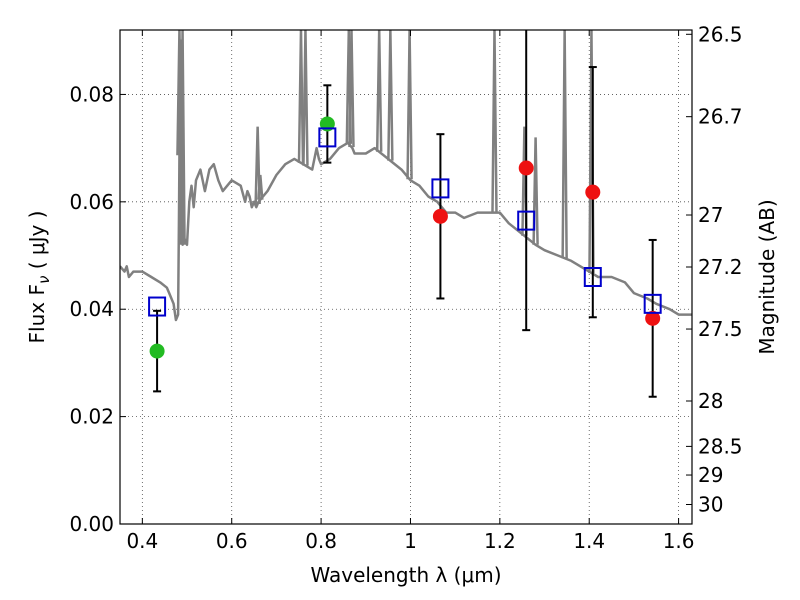 The width and height of the screenshot is (800, 600). Describe the element at coordinates (679, 541) in the screenshot. I see `x-tick-label: 1.6` at that location.